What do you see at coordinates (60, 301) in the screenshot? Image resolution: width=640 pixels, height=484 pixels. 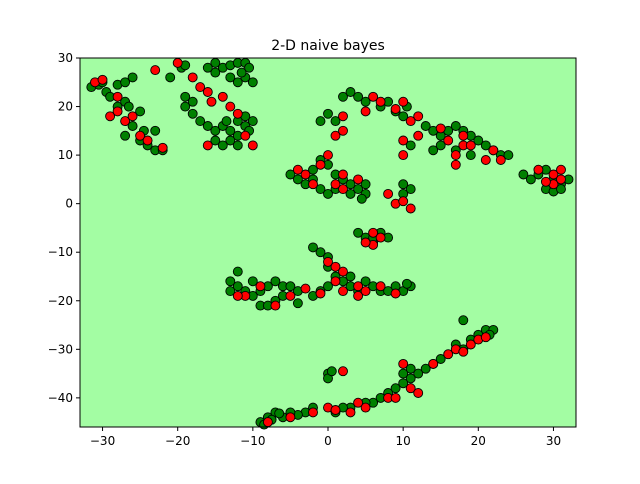 I see `y-tick-label: −20` at bounding box center [60, 301].